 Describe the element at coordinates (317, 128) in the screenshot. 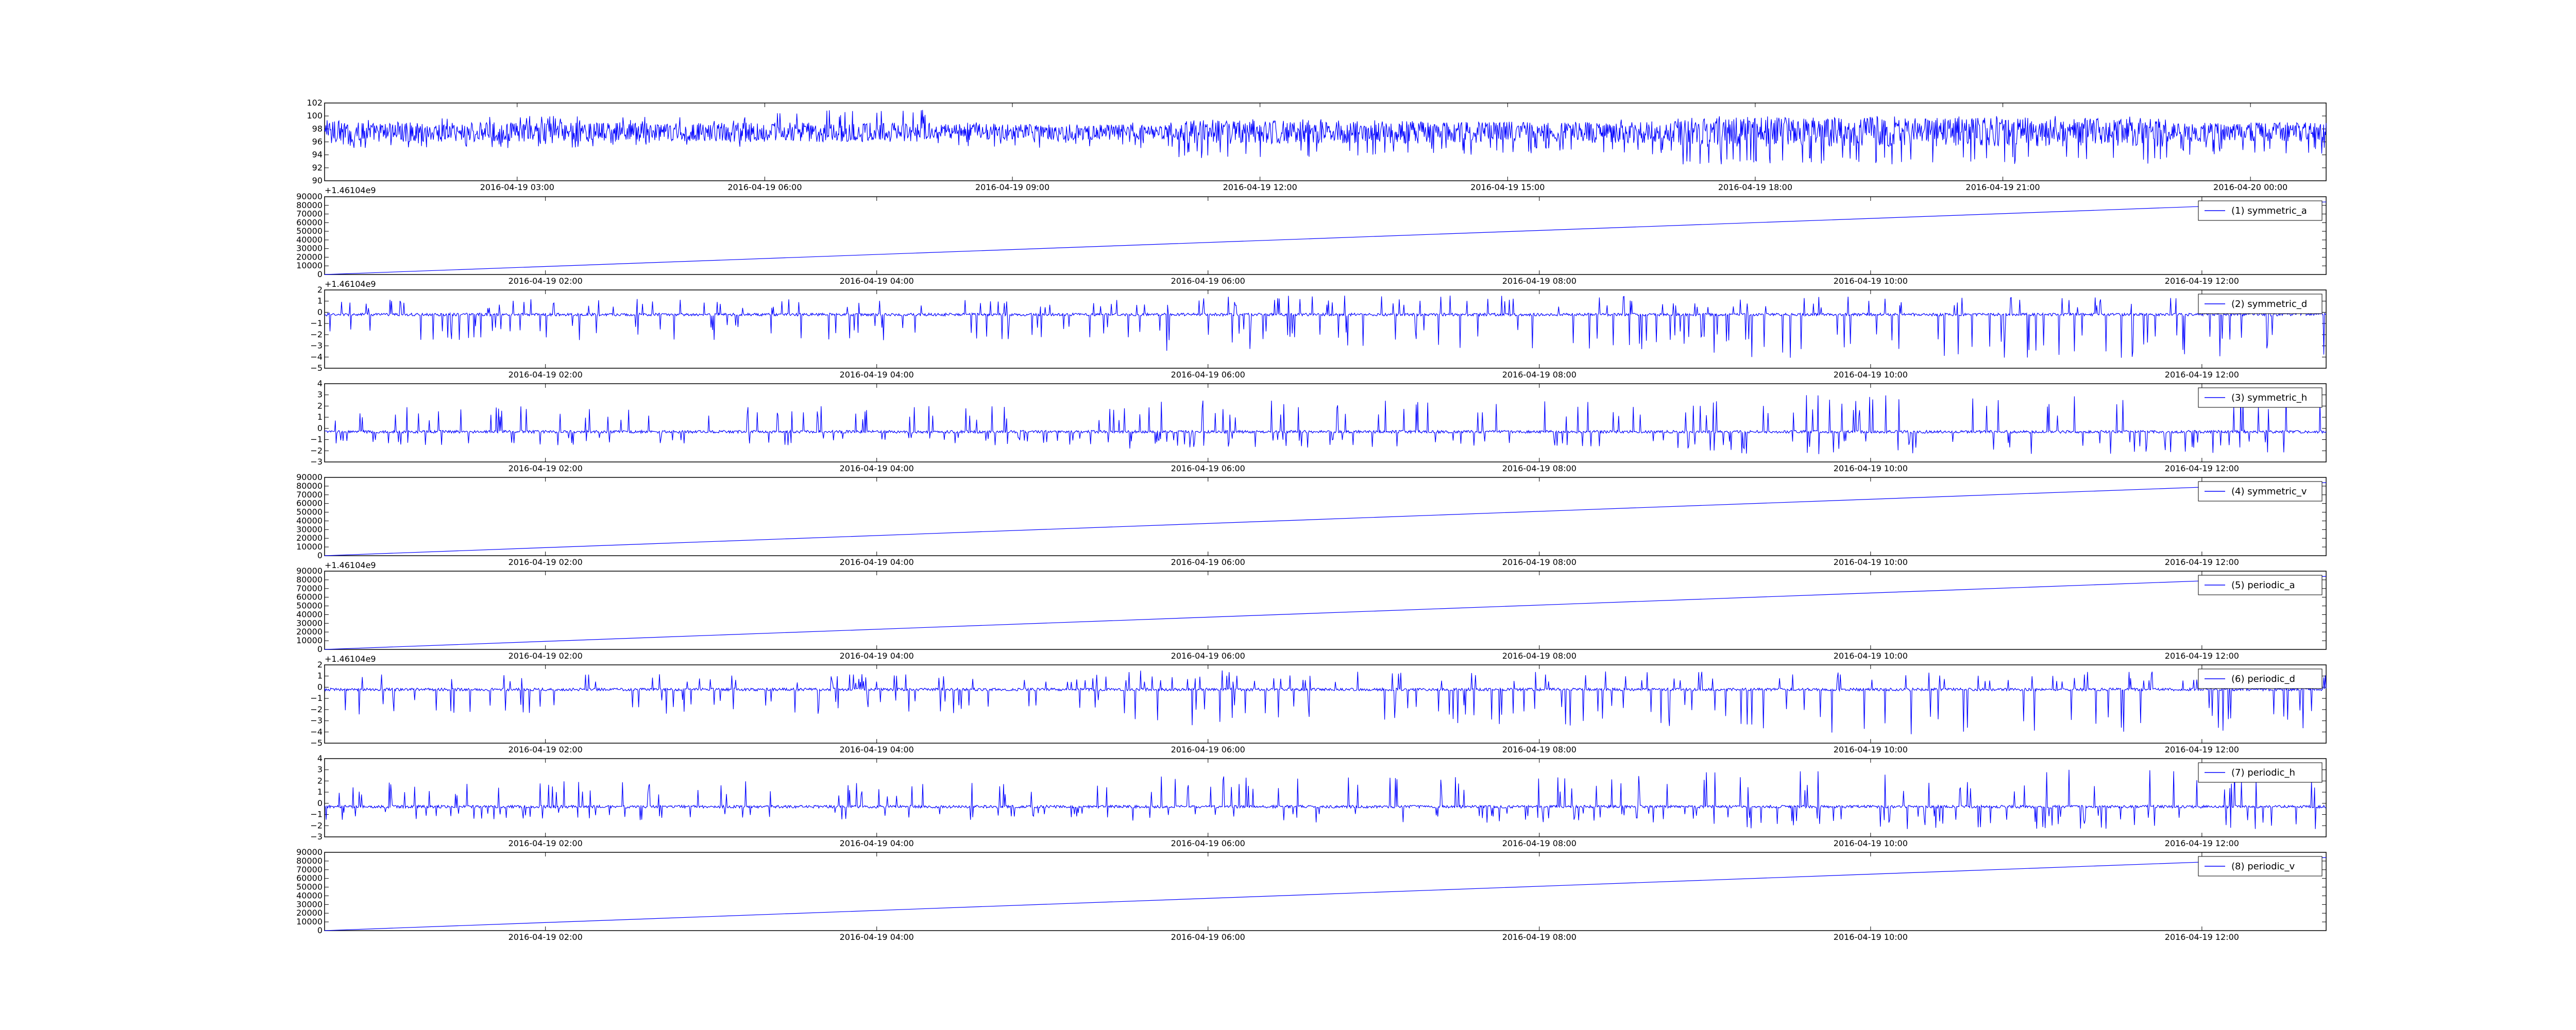

I see `y-tick-label: 98` at that location.